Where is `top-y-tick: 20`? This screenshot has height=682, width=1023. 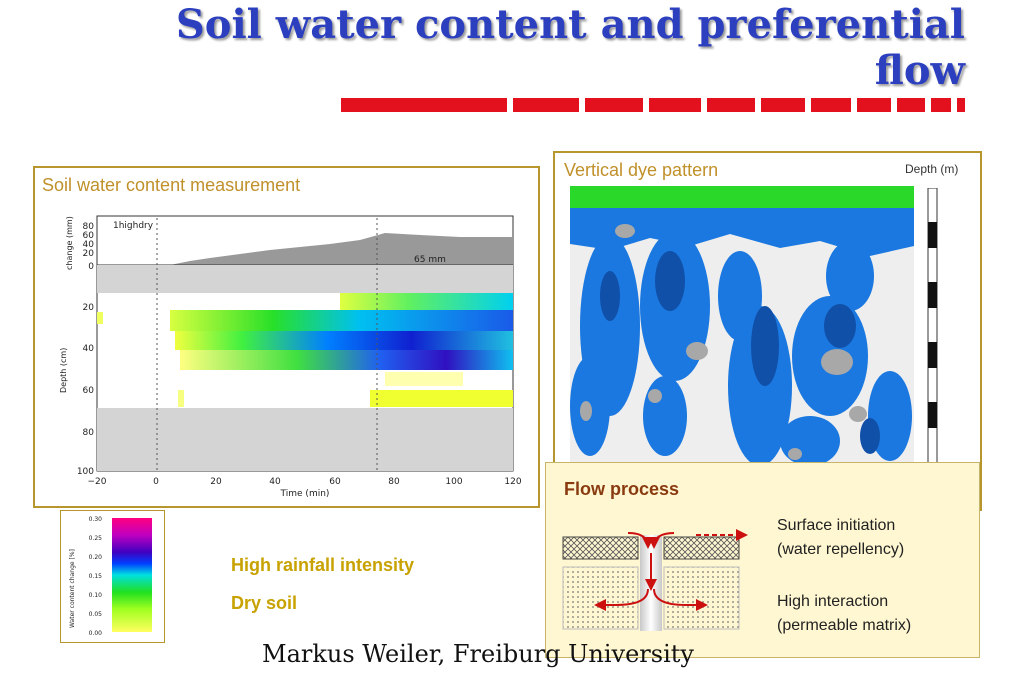 top-y-tick: 20 is located at coordinates (89, 254).